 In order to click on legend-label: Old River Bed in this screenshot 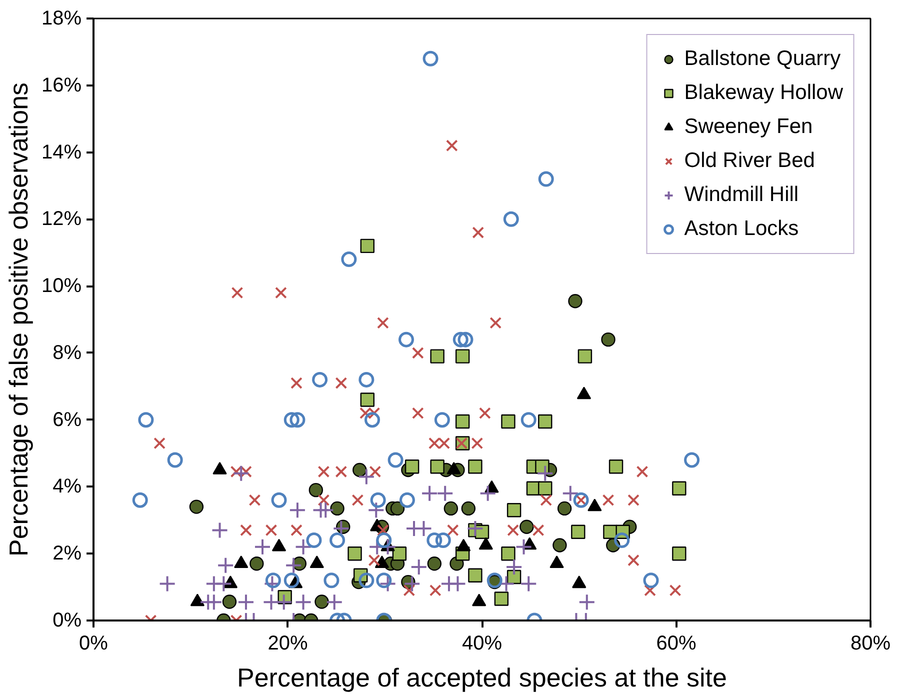, I will do `click(749, 161)`.